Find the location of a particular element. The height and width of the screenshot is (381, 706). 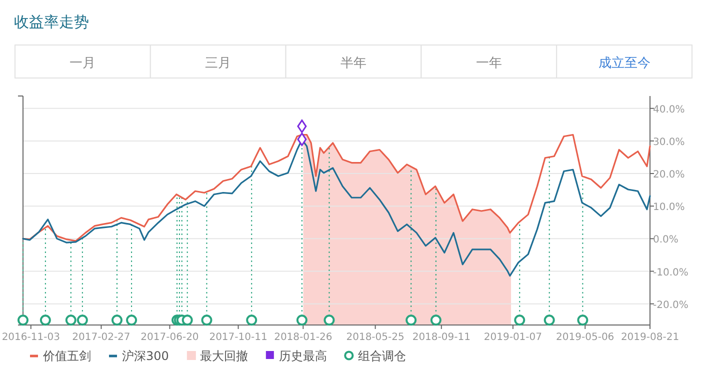

legend-label: 最大回撤 is located at coordinates (224, 356).